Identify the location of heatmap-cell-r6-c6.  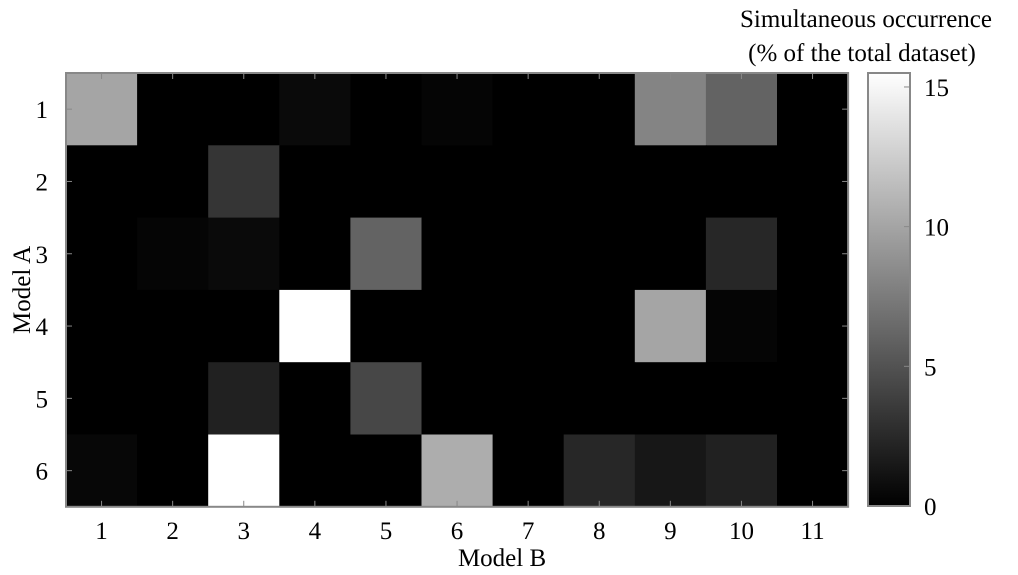
(457, 471).